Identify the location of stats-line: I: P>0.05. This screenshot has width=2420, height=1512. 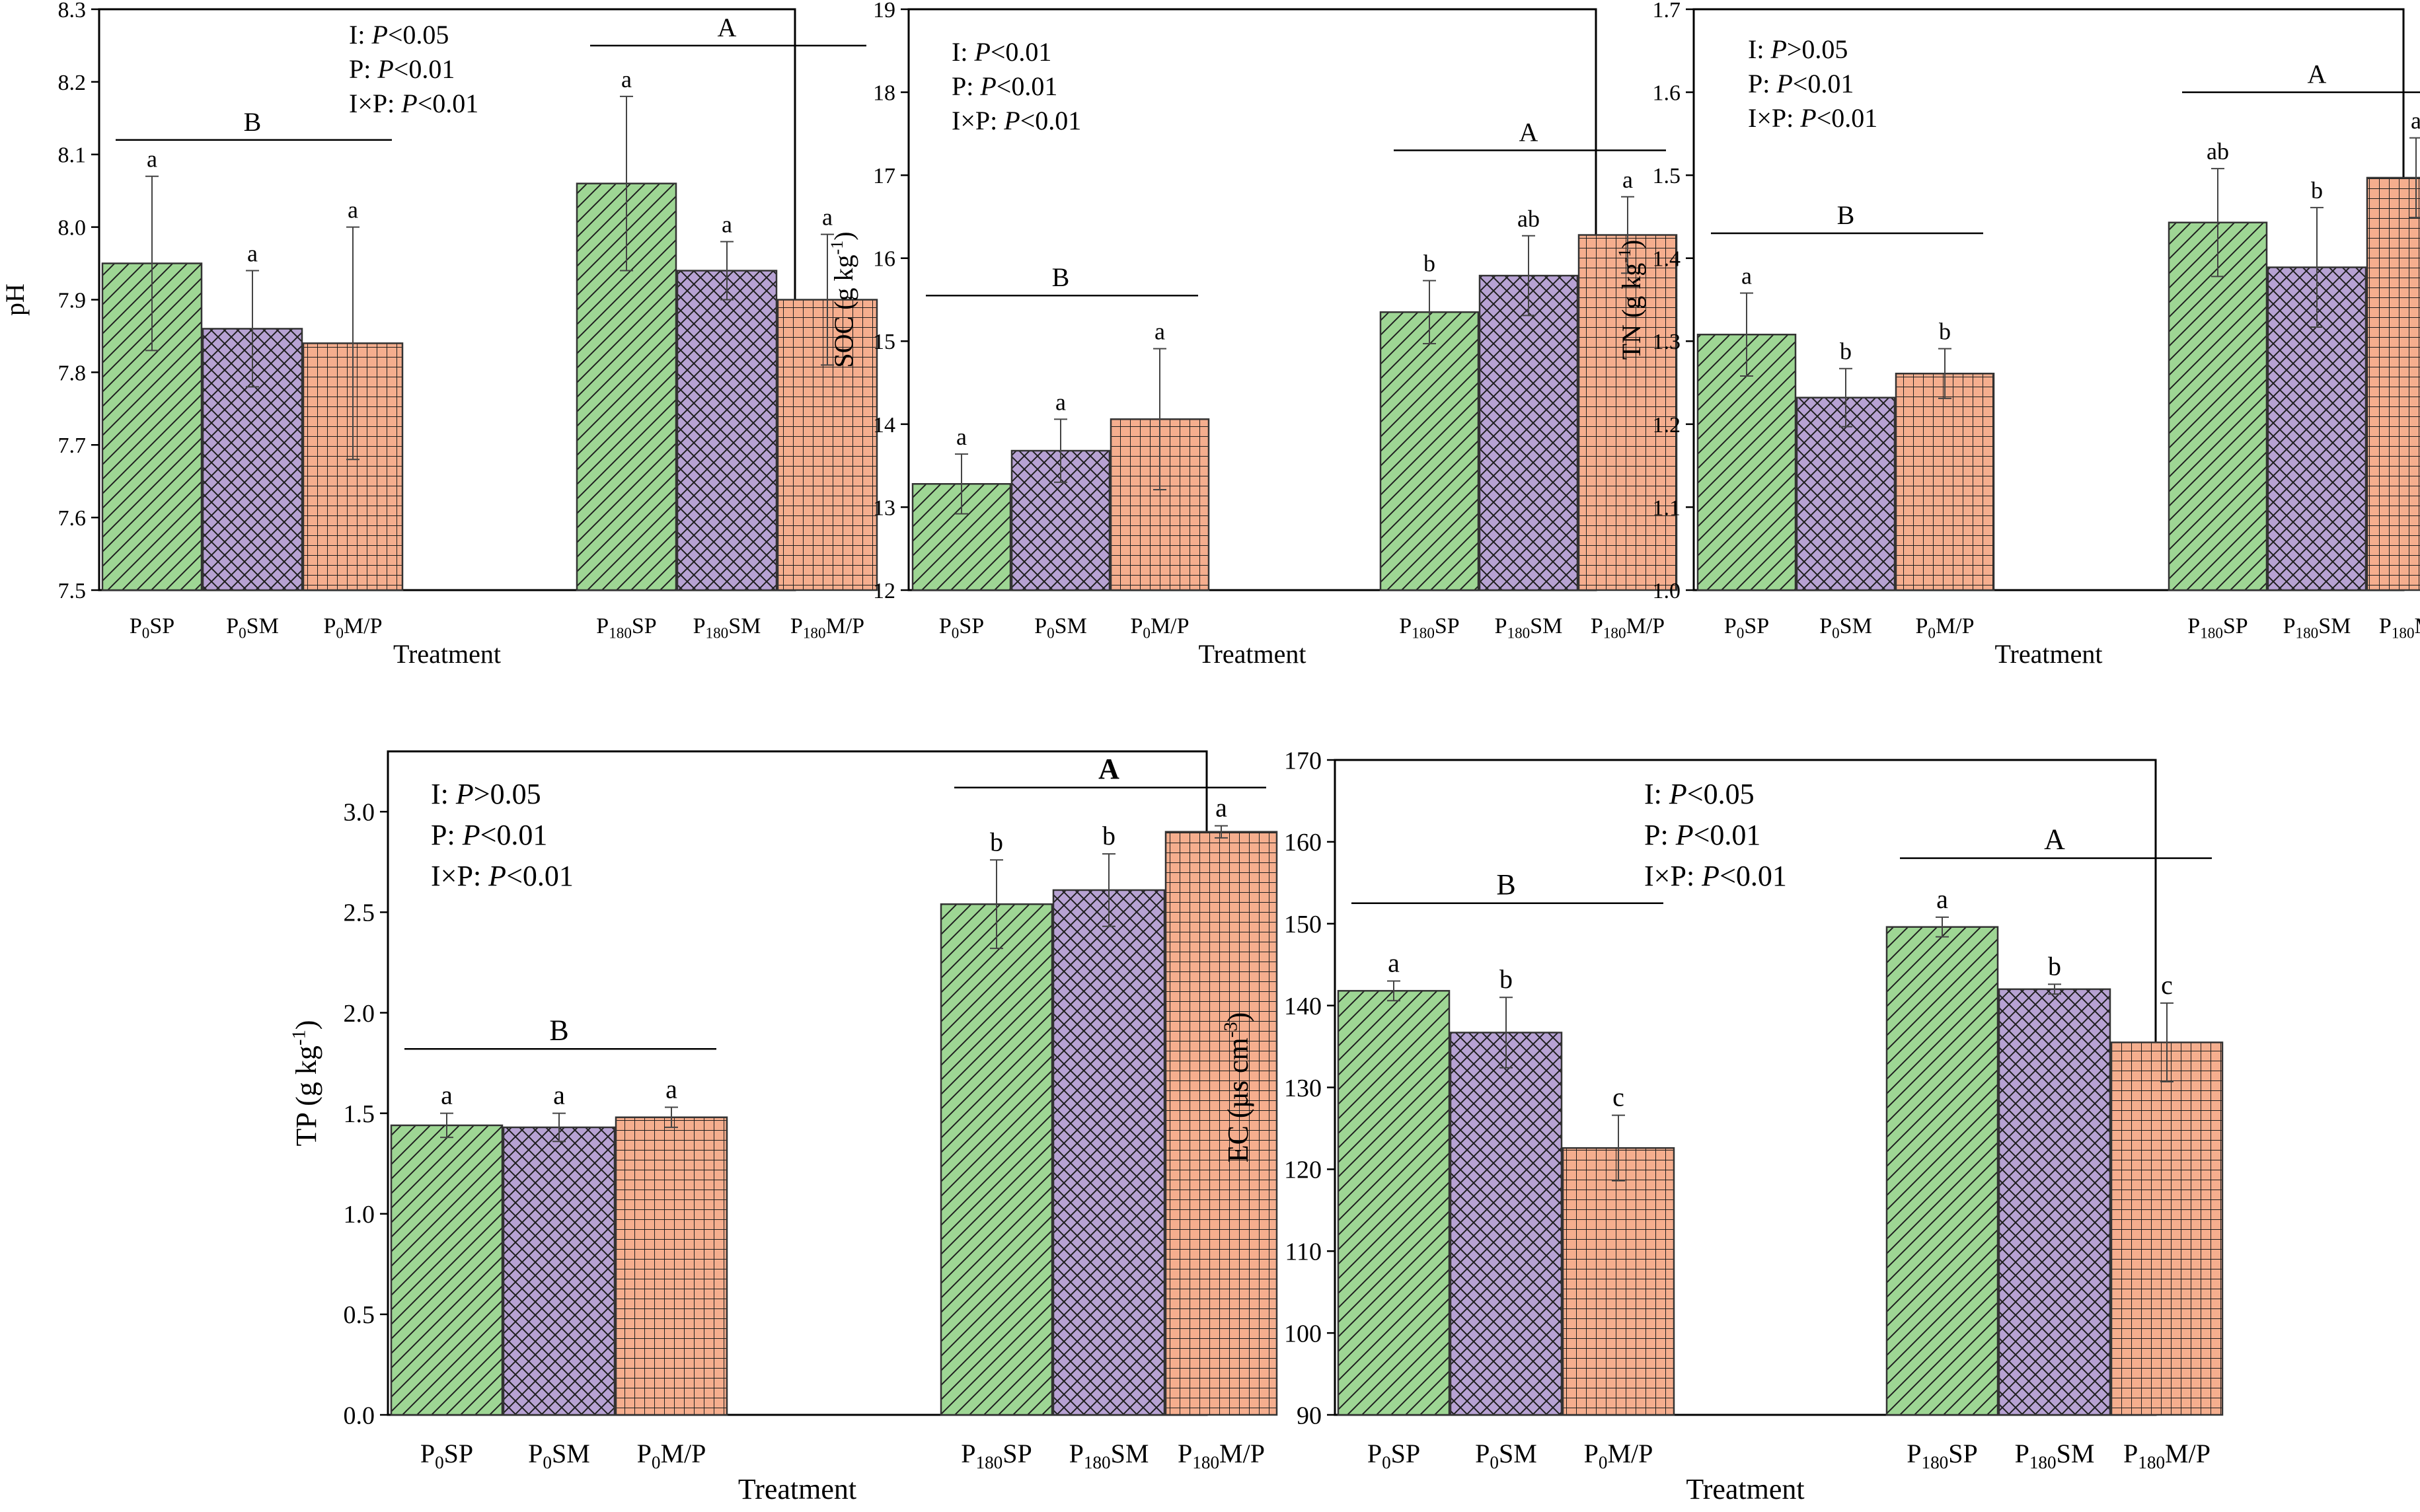
(486, 794).